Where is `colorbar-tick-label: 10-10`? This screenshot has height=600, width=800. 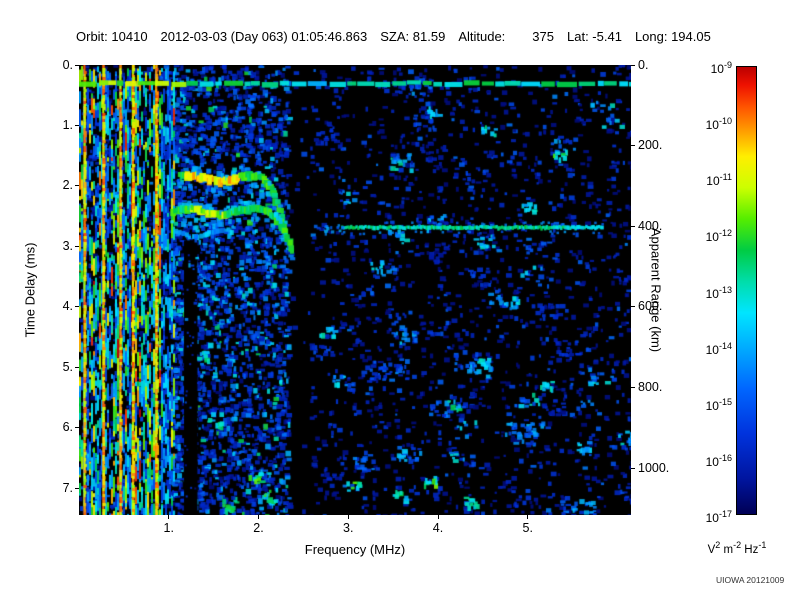 colorbar-tick-label: 10-10 is located at coordinates (718, 124).